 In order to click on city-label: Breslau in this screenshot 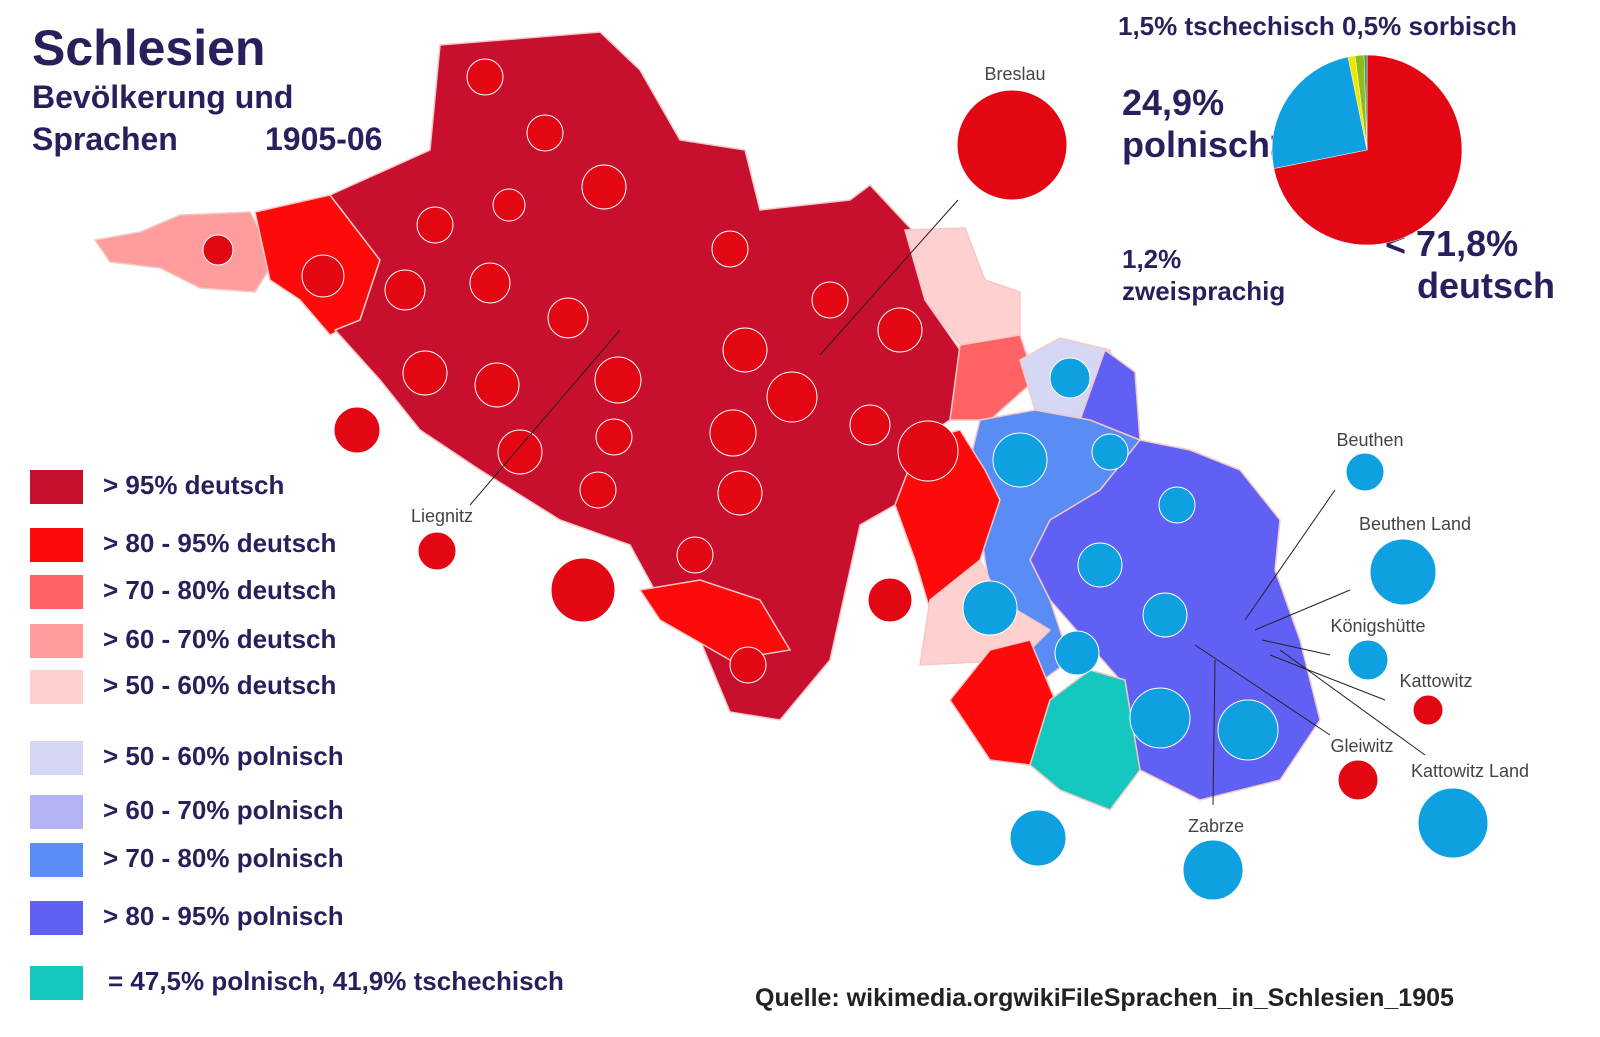, I will do `click(1014, 74)`.